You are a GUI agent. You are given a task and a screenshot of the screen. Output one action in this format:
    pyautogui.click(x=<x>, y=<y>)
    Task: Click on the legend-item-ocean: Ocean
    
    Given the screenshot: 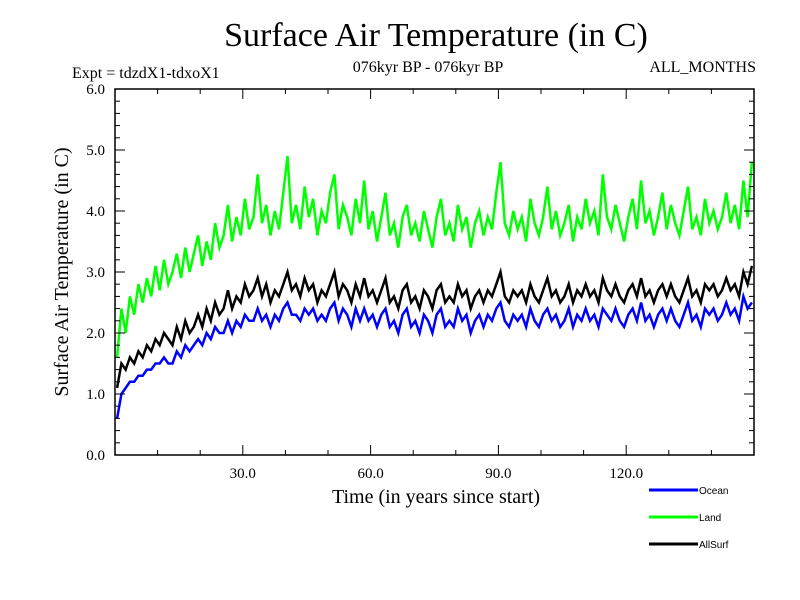 What is the action you would take?
    pyautogui.click(x=688, y=491)
    